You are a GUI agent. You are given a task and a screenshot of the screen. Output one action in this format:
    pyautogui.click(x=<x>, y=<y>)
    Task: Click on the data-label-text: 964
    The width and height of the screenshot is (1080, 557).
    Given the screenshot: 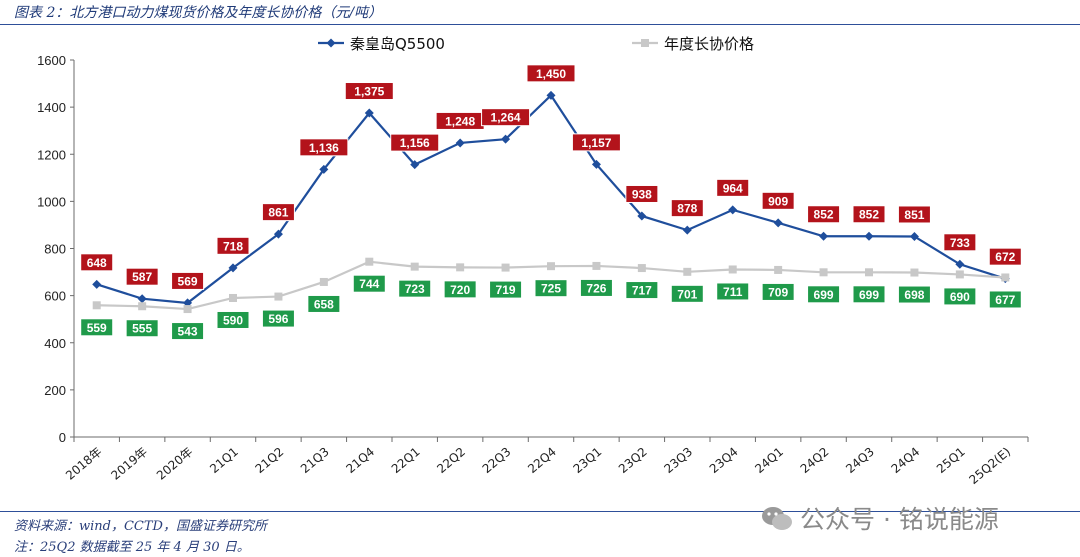 What is the action you would take?
    pyautogui.click(x=733, y=188)
    